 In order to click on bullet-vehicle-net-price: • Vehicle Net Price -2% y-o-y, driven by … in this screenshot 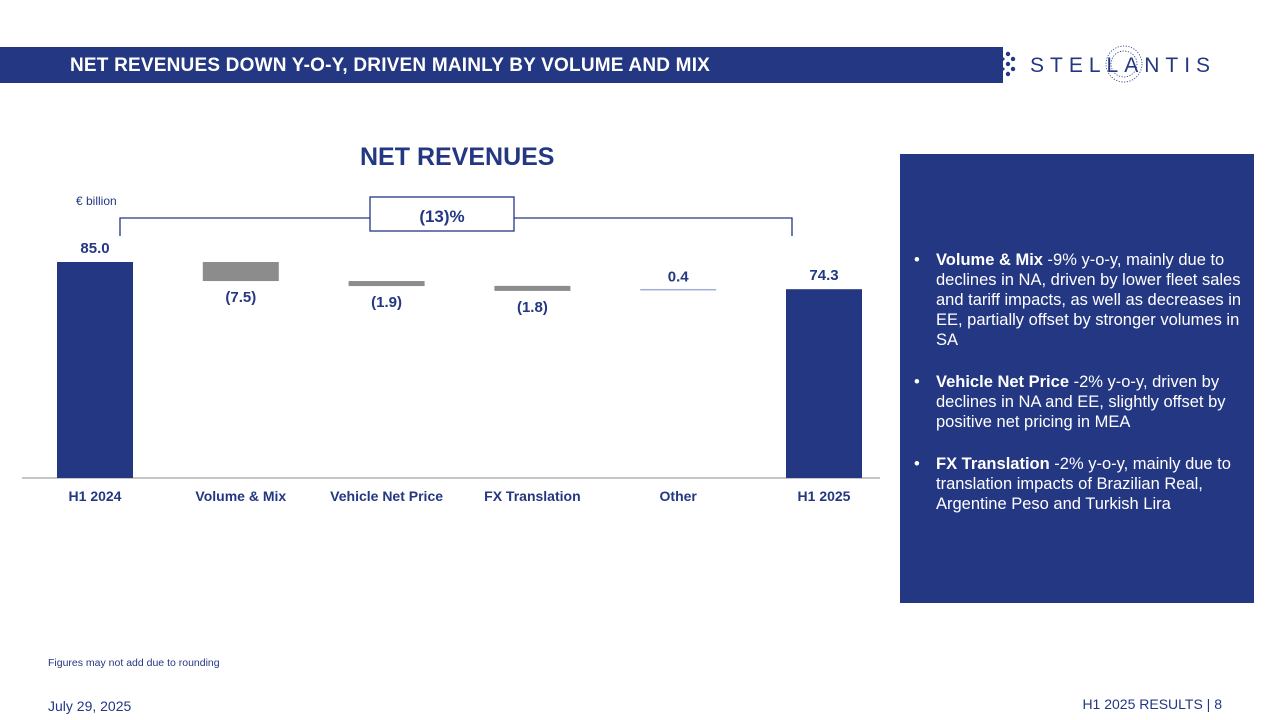, I will do `click(1079, 402)`.